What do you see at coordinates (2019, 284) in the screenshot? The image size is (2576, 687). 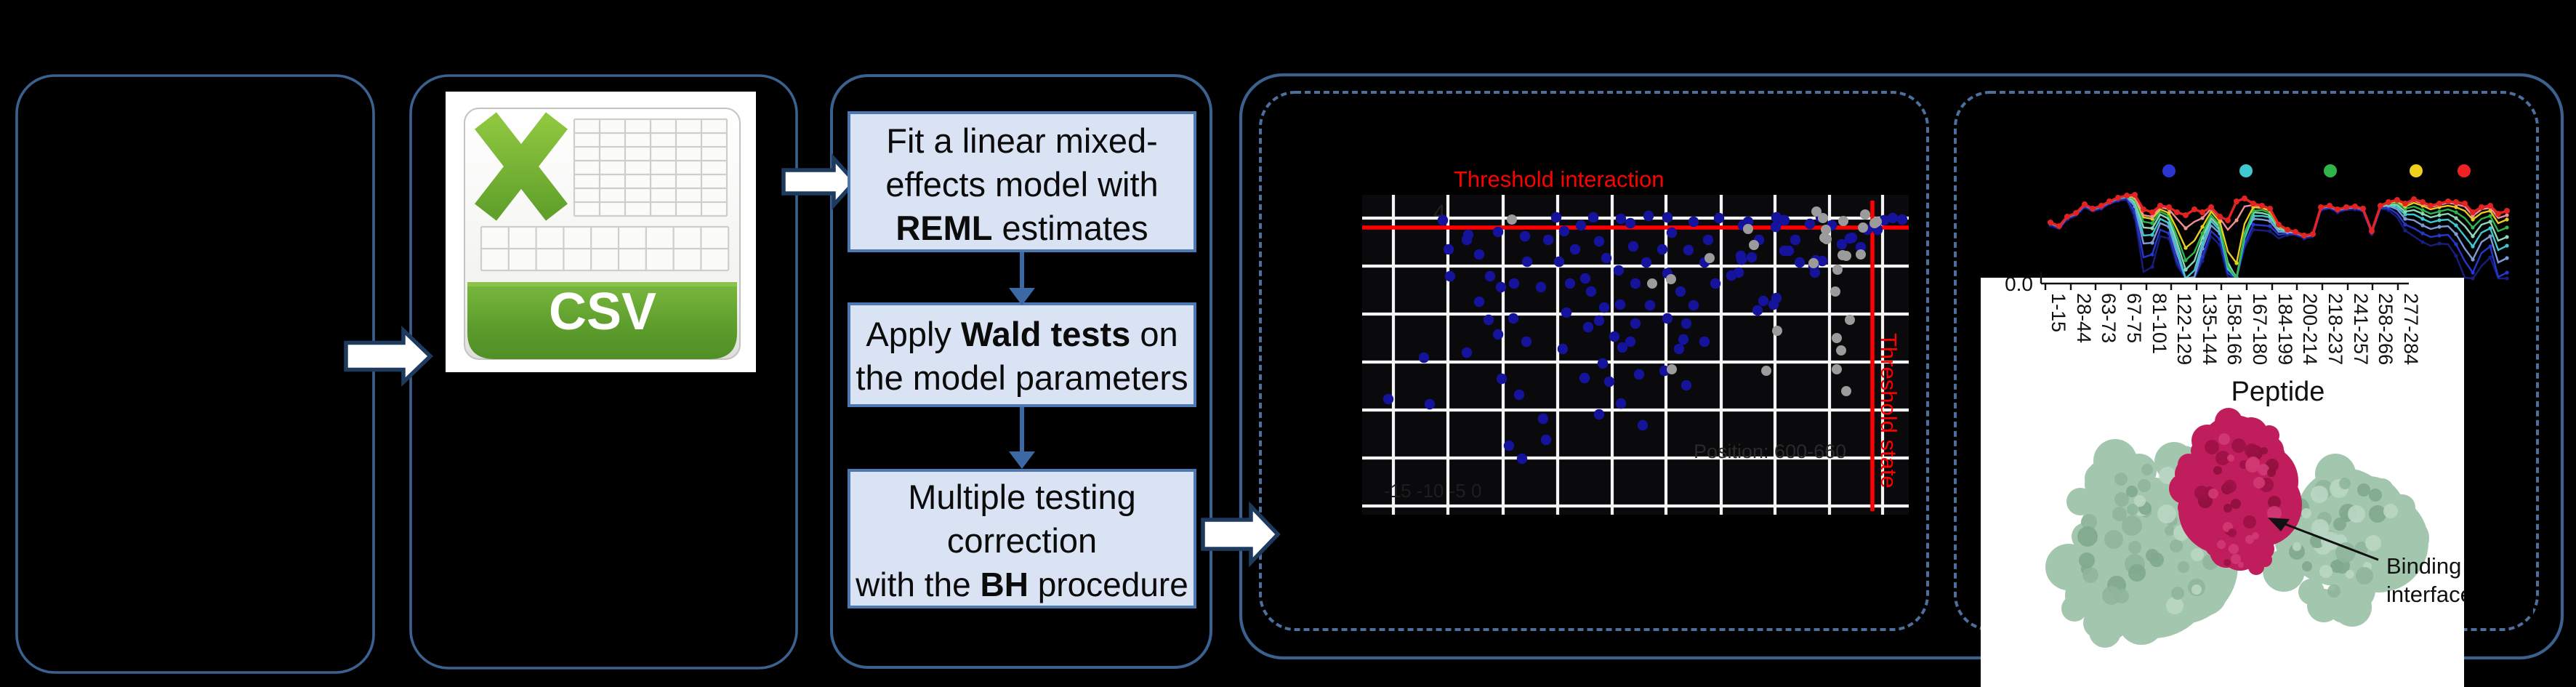 I see `svg-text: 0.0` at bounding box center [2019, 284].